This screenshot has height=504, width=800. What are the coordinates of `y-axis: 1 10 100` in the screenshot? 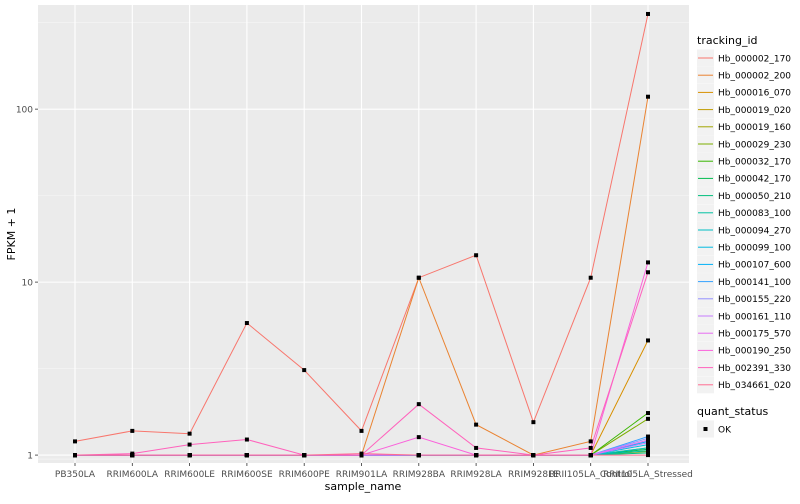 It's located at (27, 284).